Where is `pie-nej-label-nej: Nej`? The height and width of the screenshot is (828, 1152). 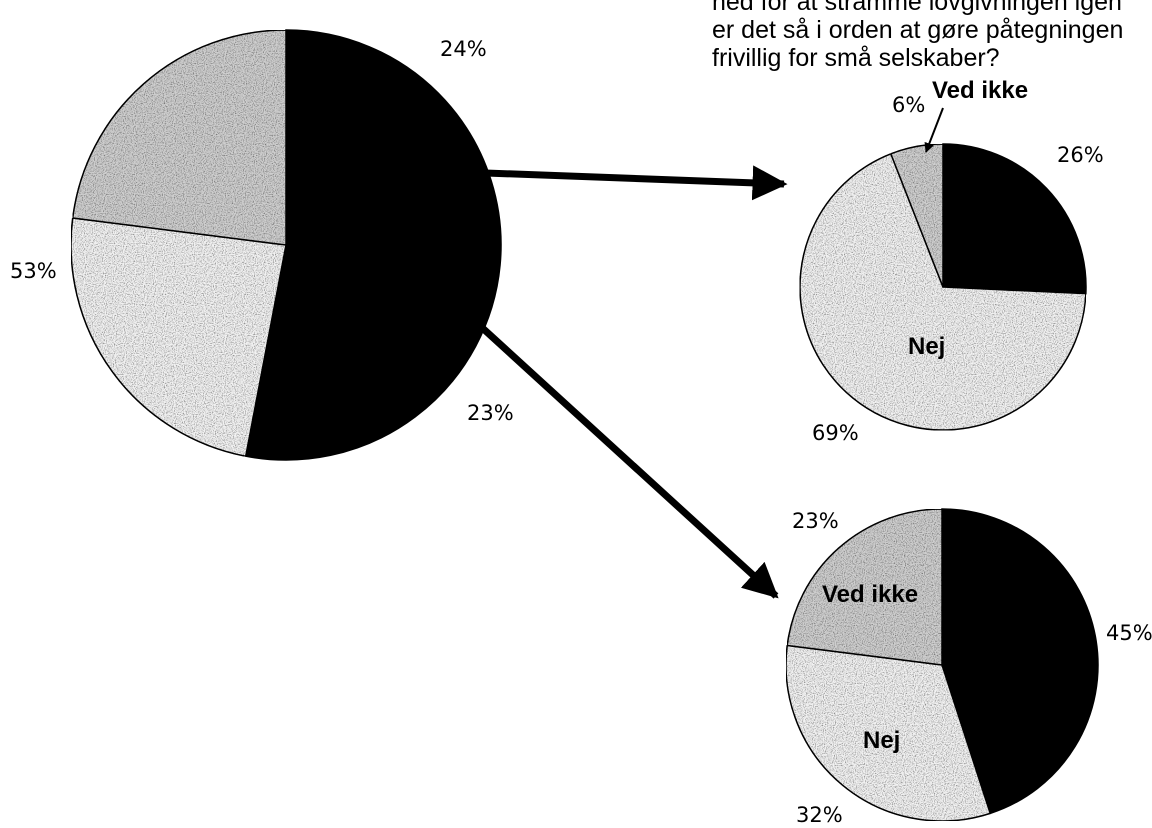
pie-nej-label-nej: Nej is located at coordinates (926, 346).